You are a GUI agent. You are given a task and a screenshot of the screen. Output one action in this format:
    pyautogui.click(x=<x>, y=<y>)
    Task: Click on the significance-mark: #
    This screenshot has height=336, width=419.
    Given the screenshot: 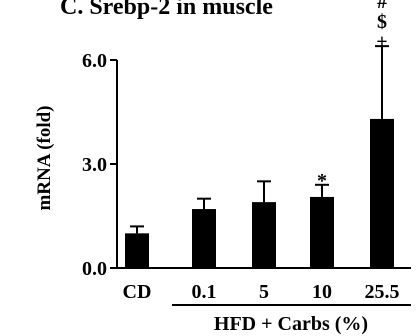 What is the action you would take?
    pyautogui.click(x=382, y=6)
    